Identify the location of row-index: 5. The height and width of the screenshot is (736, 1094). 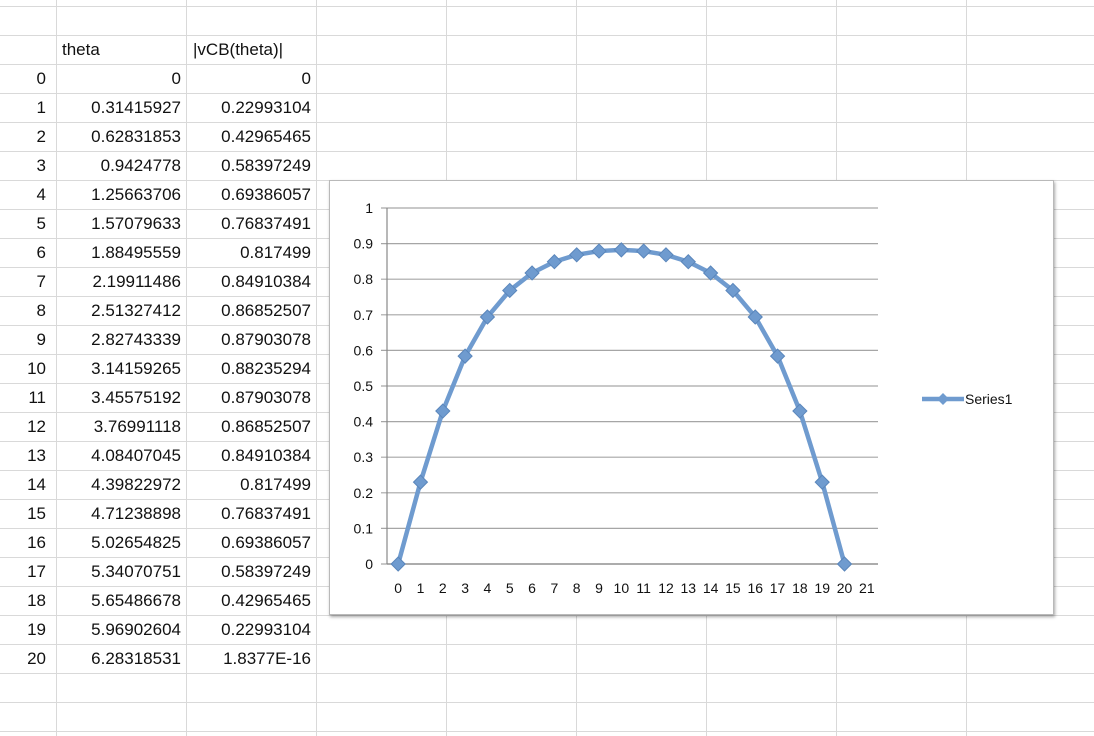
(41, 223).